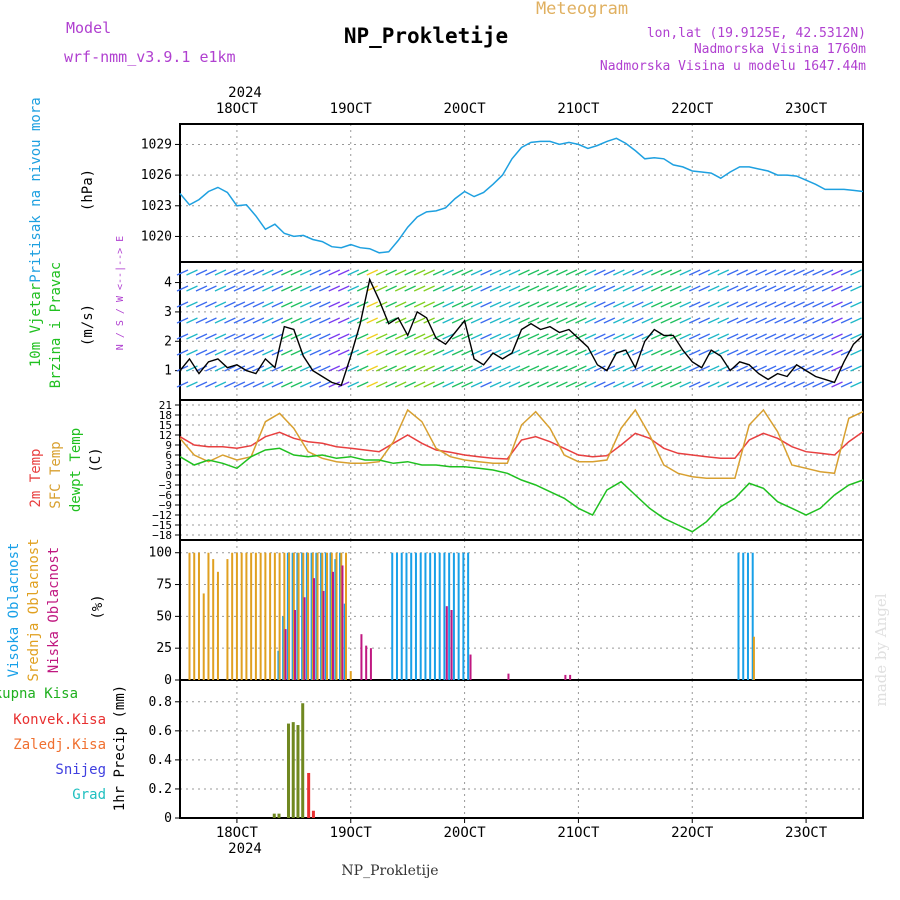 Image resolution: width=900 pixels, height=900 pixels. Describe the element at coordinates (521, 749) in the screenshot. I see `panel-frame-precip` at that location.